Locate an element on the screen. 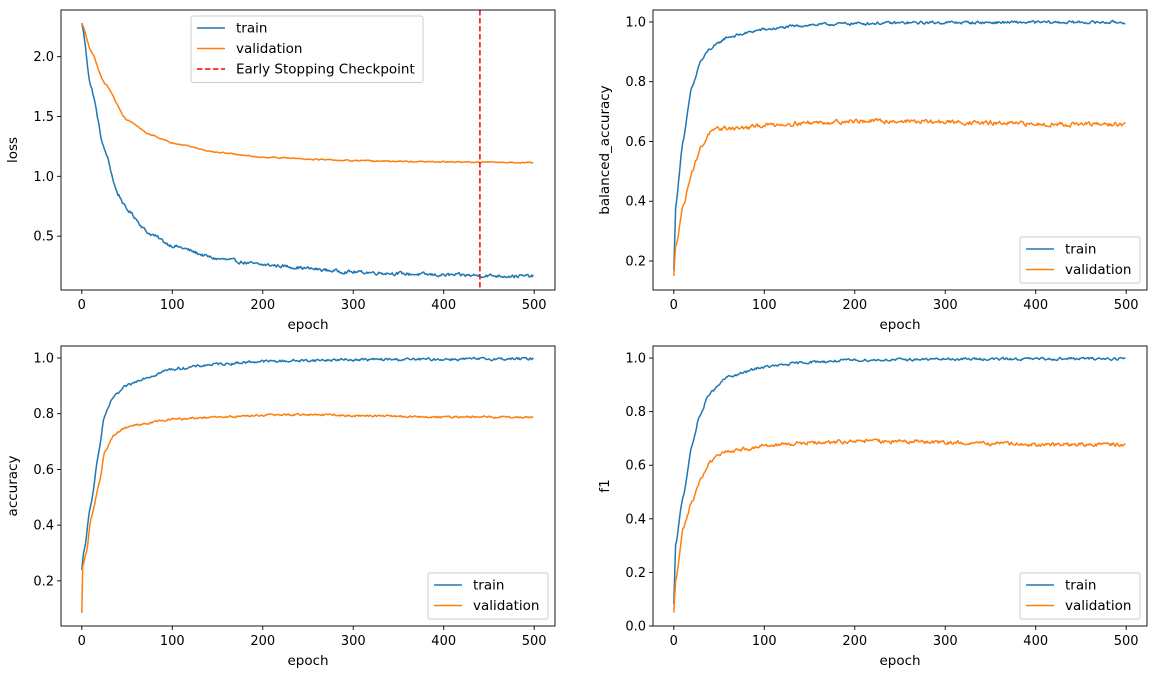 The image size is (1156, 679). legend-box is located at coordinates (307, 49).